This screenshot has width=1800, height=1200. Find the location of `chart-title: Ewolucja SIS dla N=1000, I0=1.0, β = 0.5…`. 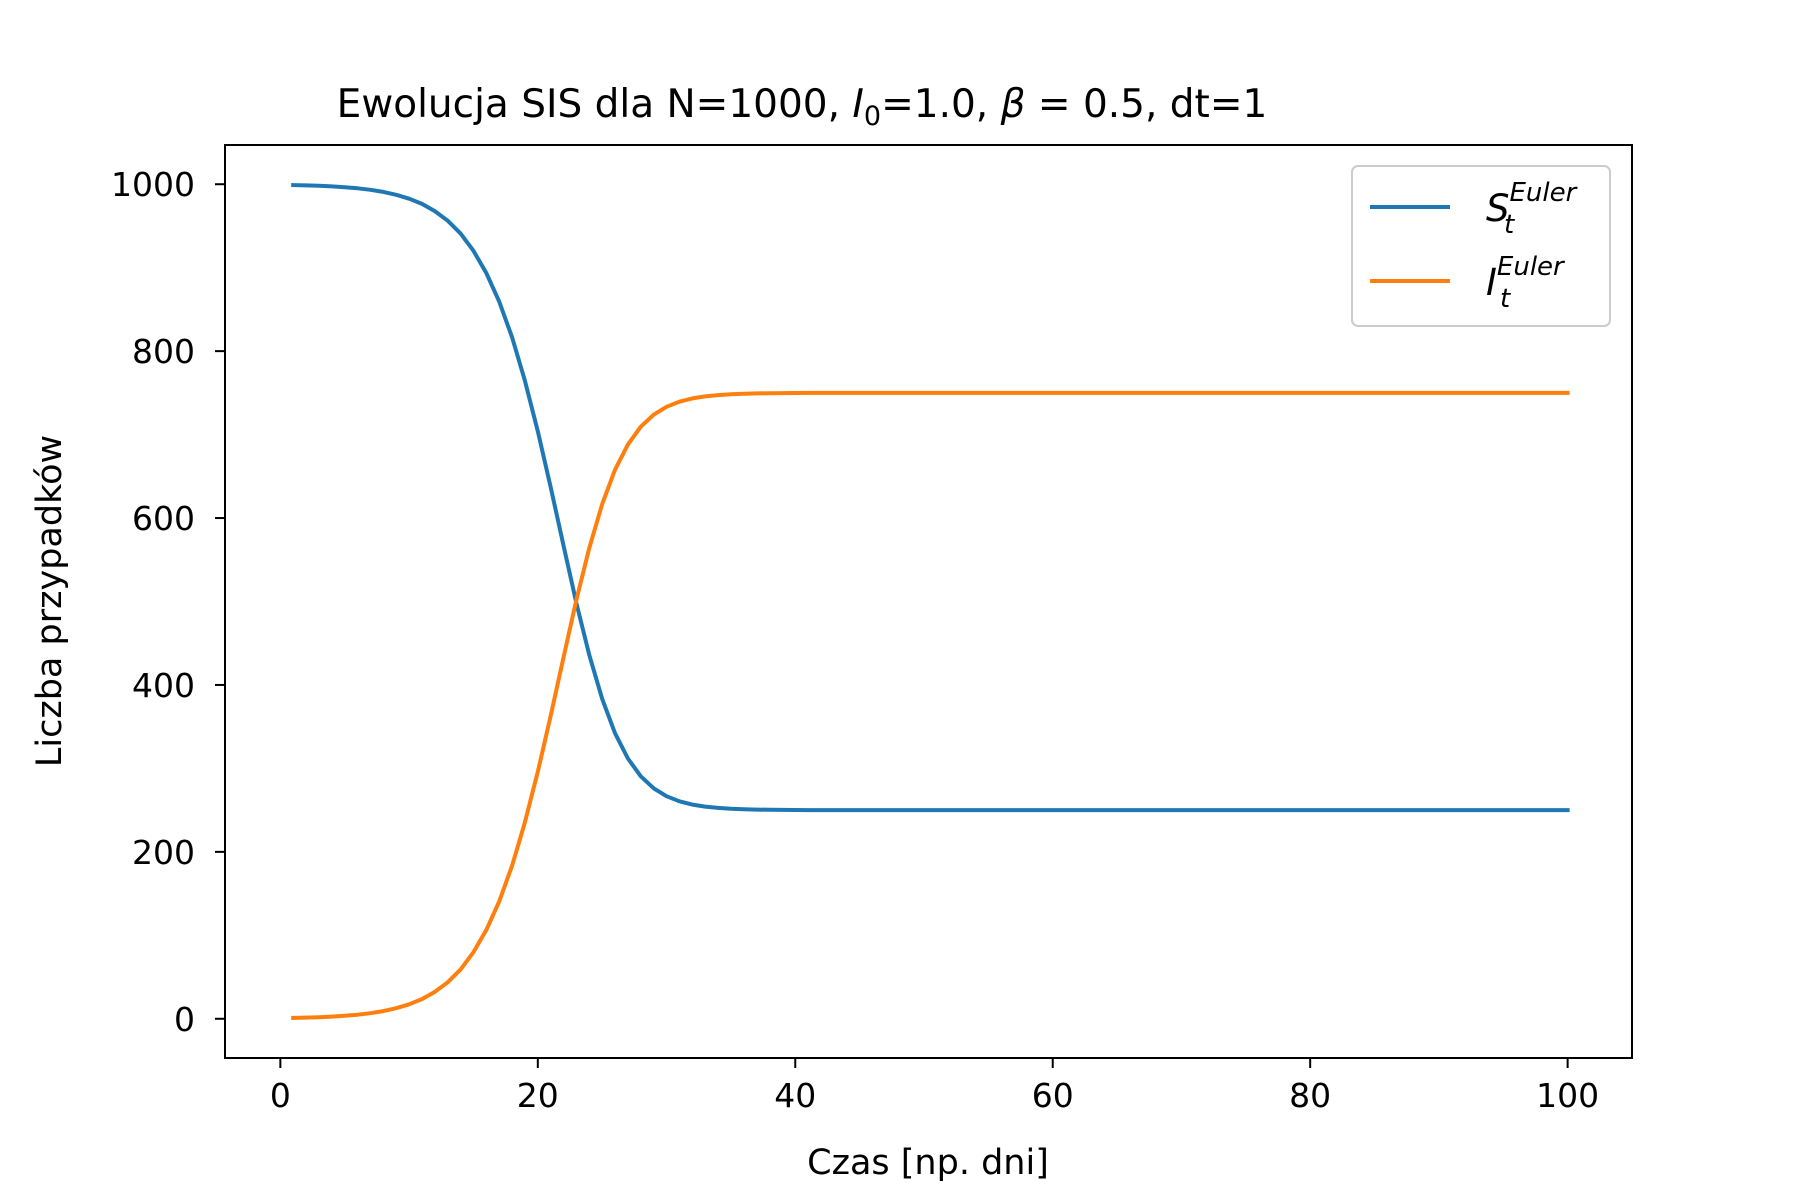

chart-title: Ewolucja SIS dla N=1000, I0=1.0, β = 0.5… is located at coordinates (802, 107).